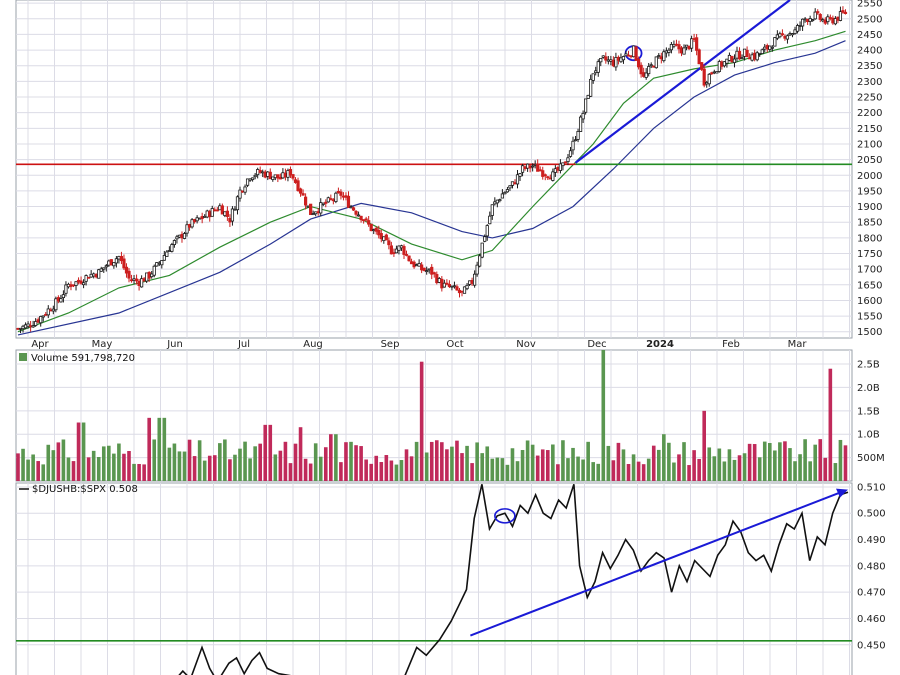  I want to click on ratio-y-tick-label: 0.500, so click(871, 514).